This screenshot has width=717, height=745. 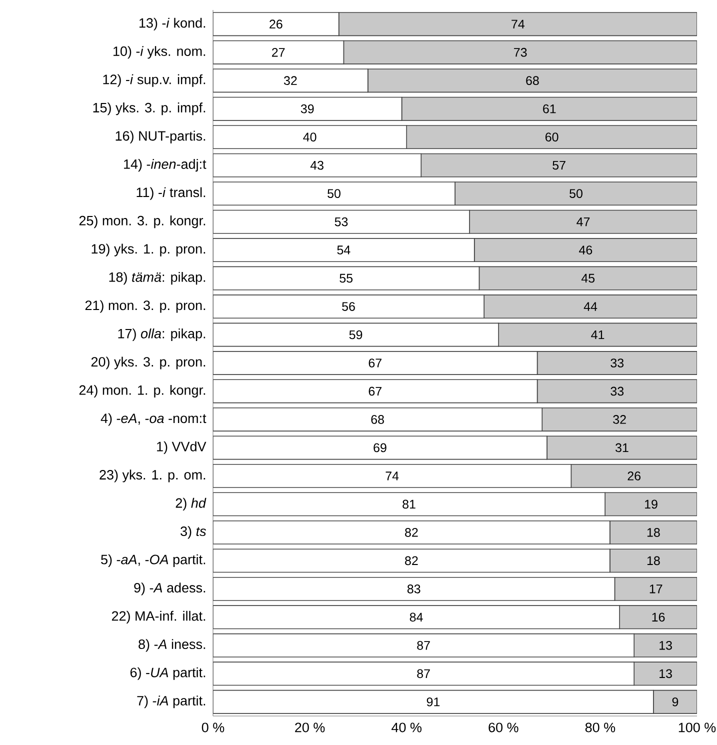 What do you see at coordinates (551, 137) in the screenshot?
I see `data-label: 60` at bounding box center [551, 137].